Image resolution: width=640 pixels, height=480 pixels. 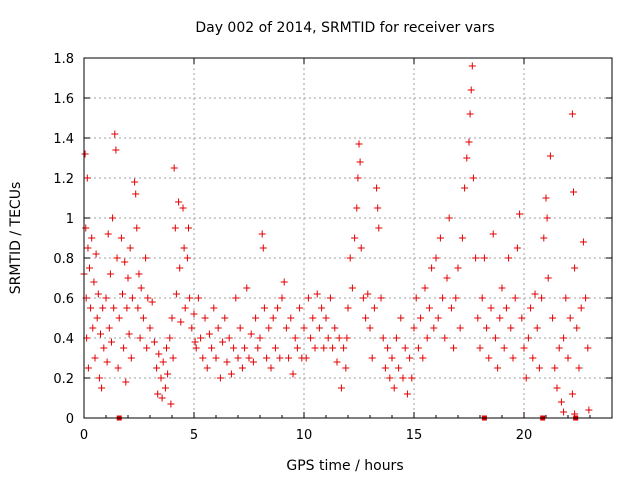 I want to click on x-tick-label: 20, so click(x=524, y=435).